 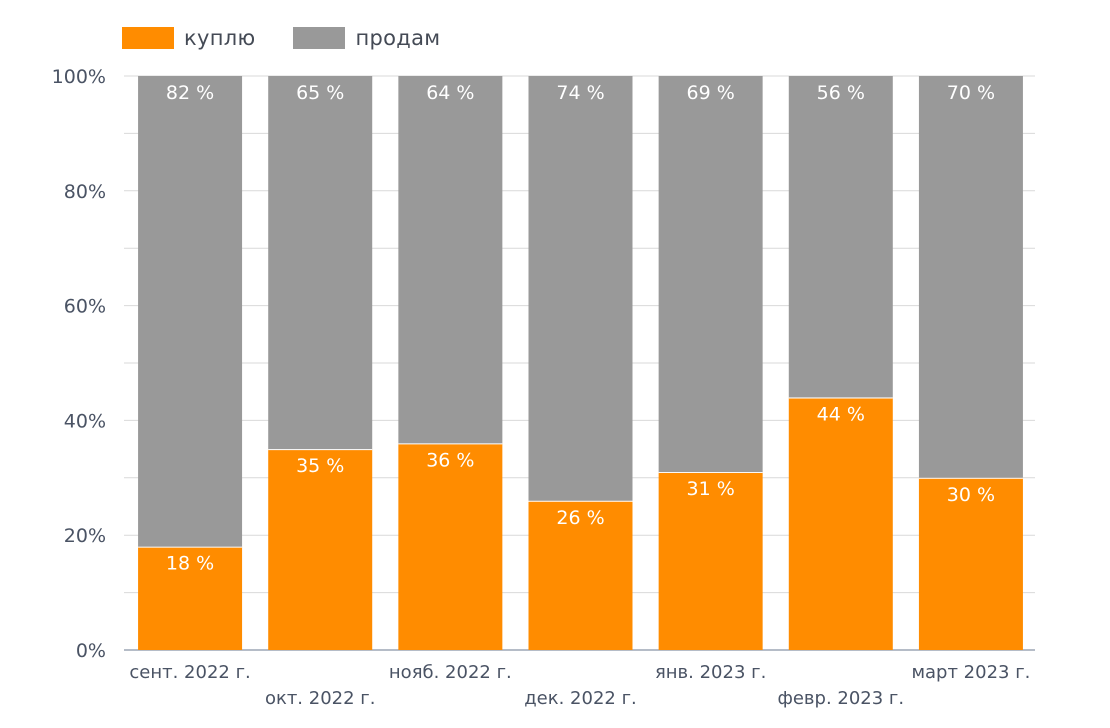 What do you see at coordinates (841, 414) in the screenshot?
I see `bar-buy-label: 44 %` at bounding box center [841, 414].